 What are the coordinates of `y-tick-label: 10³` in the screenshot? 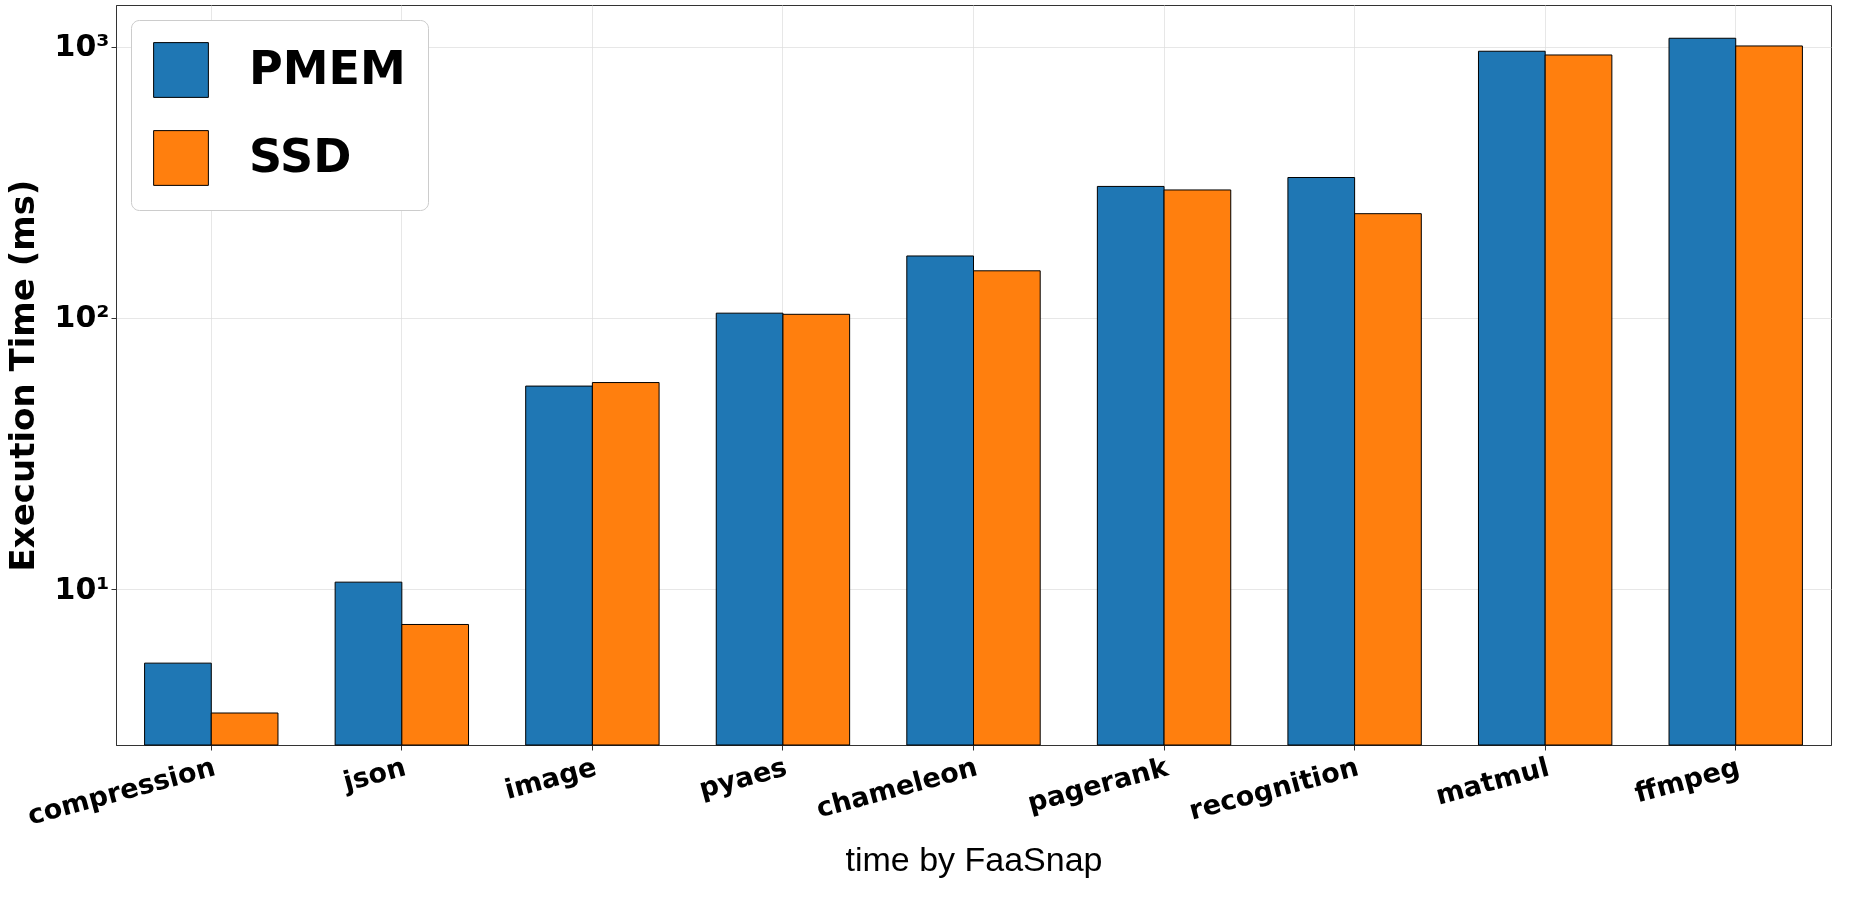 It's located at (82, 46).